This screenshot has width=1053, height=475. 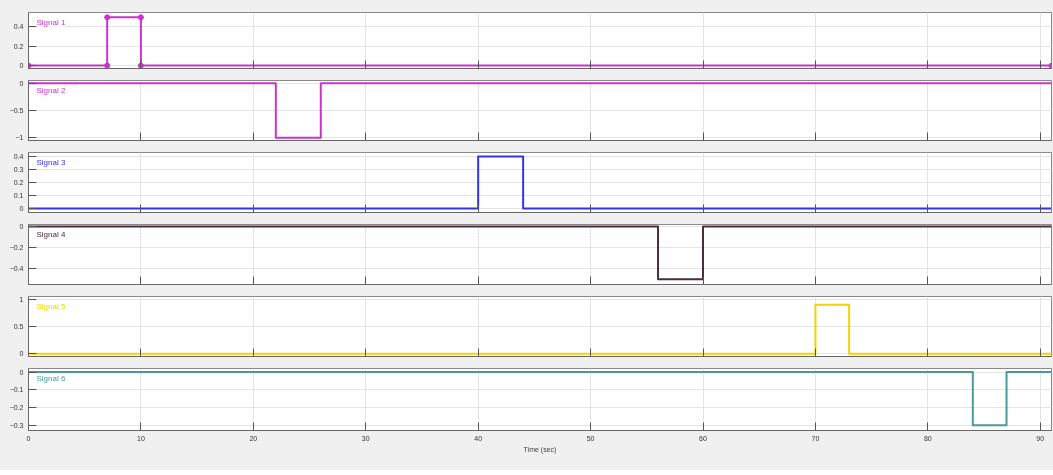 I want to click on text: Signal 1, so click(x=51, y=22).